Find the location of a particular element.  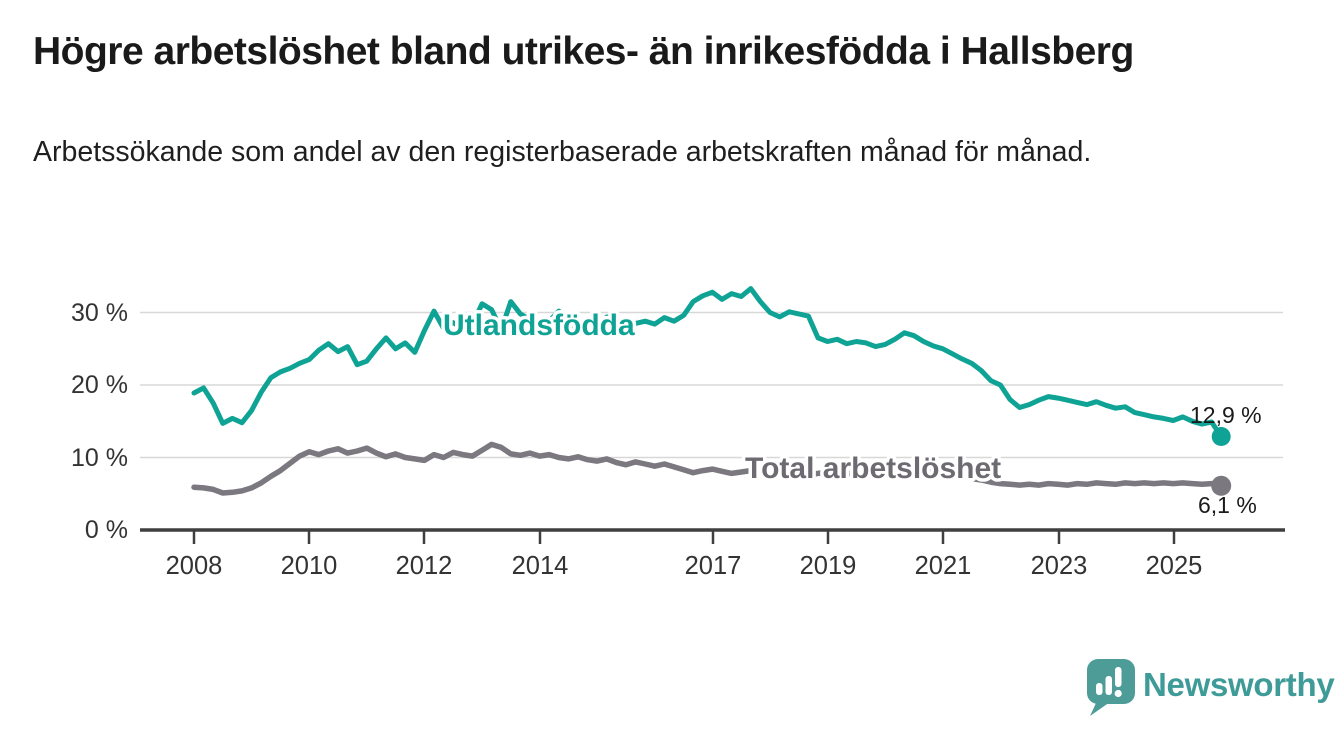

series-label-total-arbetsloshet: Total arbetslöshet is located at coordinates (873, 468).